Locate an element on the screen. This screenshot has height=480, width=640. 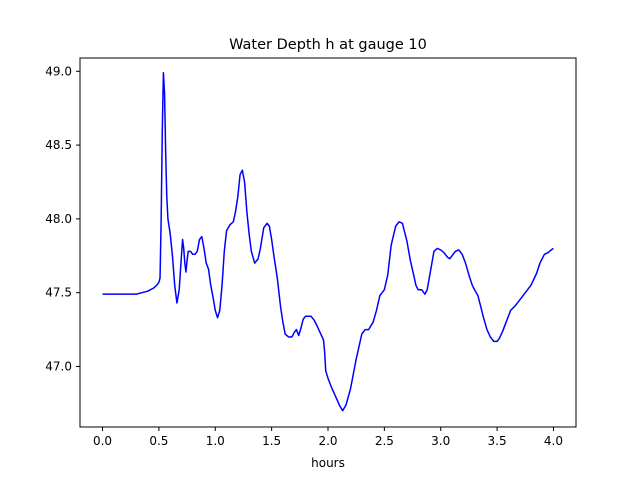
x-axis-ticks: 0.0 0.5 1.0 1.5 2.0 2.5 3.0 3.5 4.0 is located at coordinates (328, 437).